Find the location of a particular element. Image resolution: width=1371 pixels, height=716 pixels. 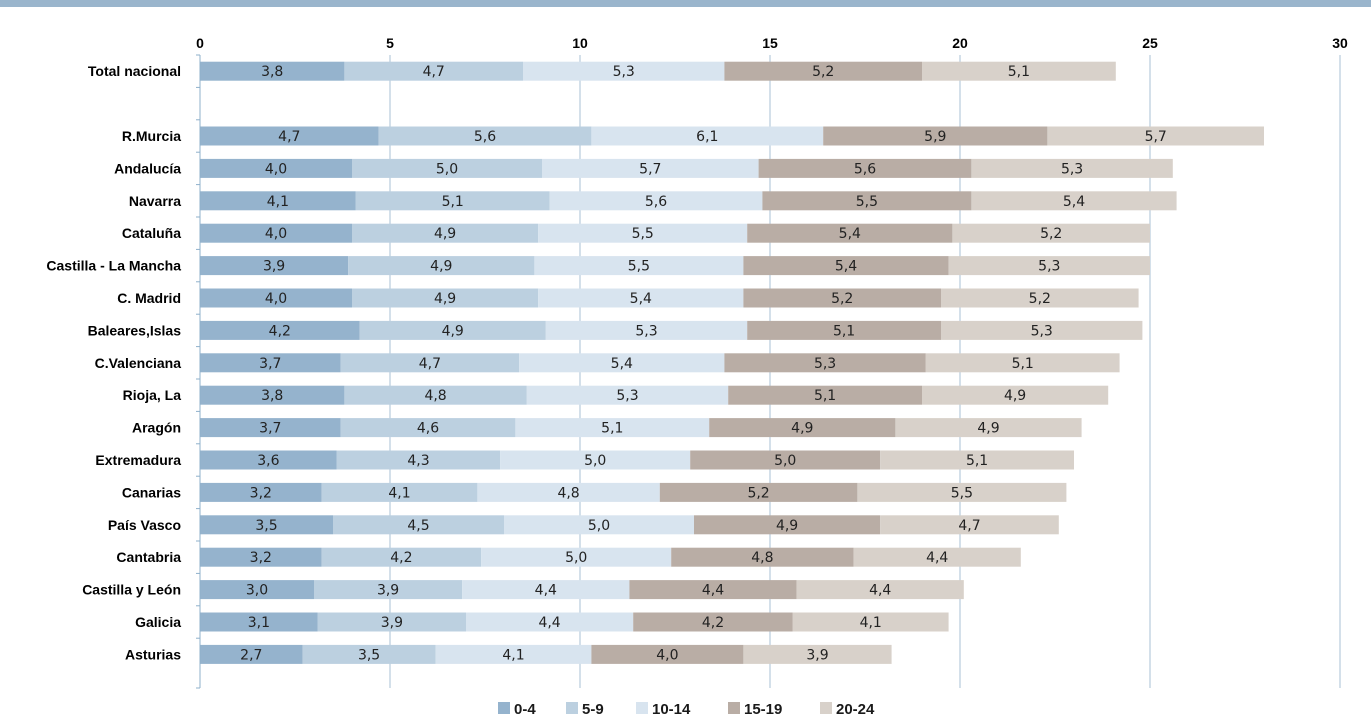

category-label: Castilla y León is located at coordinates (131, 590).